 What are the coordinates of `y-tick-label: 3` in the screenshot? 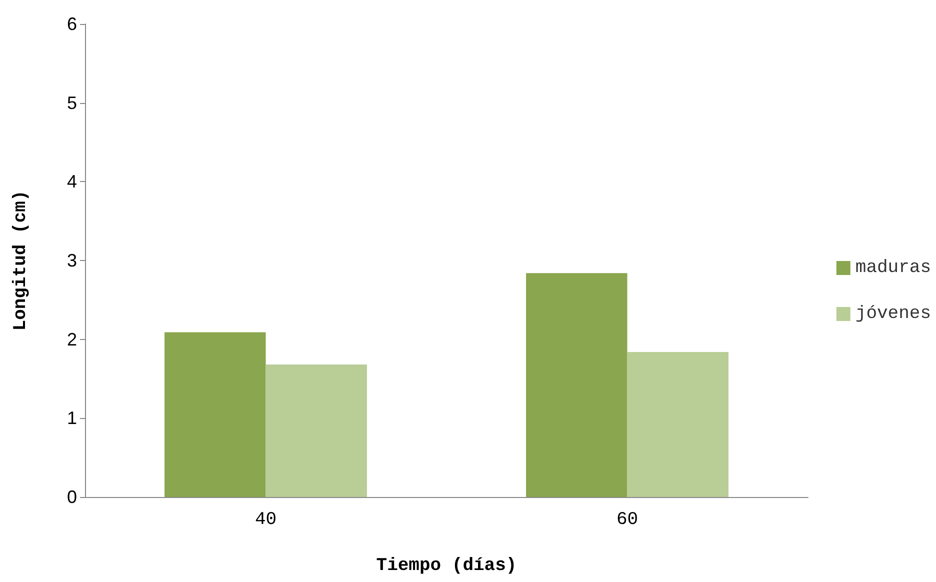 It's located at (71, 260).